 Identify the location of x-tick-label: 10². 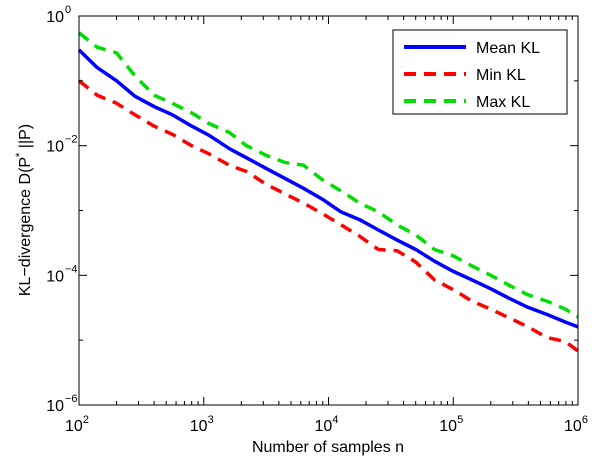
(77, 424).